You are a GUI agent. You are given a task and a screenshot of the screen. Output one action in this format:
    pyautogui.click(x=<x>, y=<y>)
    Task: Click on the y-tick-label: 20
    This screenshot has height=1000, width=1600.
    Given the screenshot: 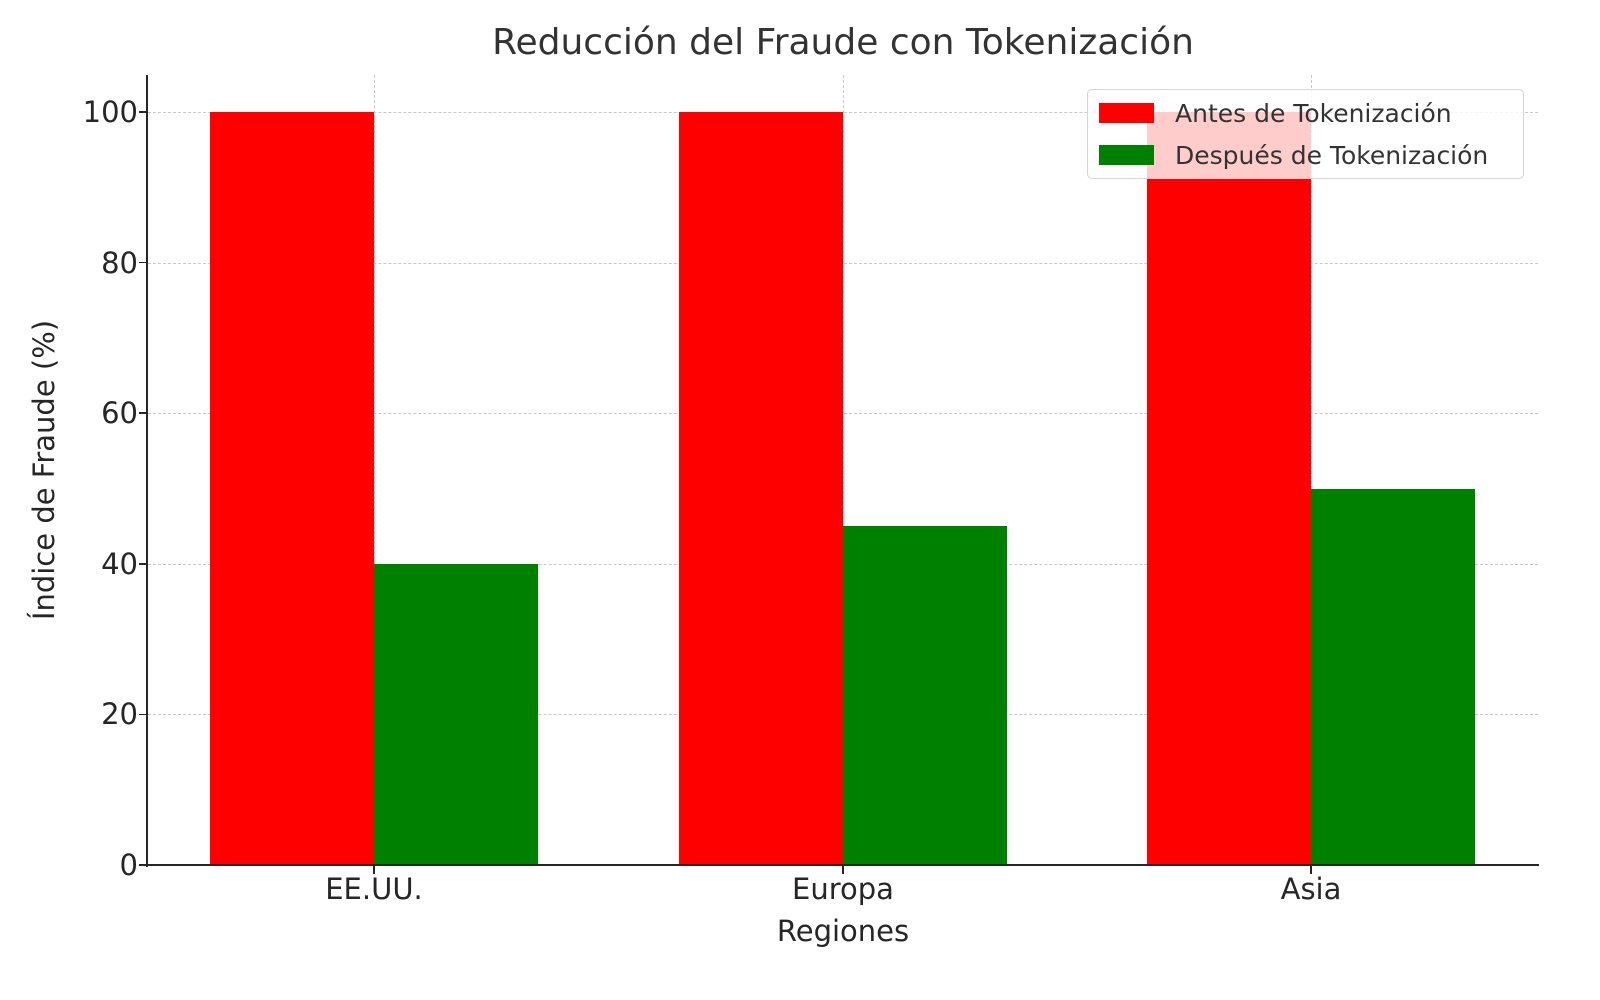 What is the action you would take?
    pyautogui.click(x=119, y=714)
    